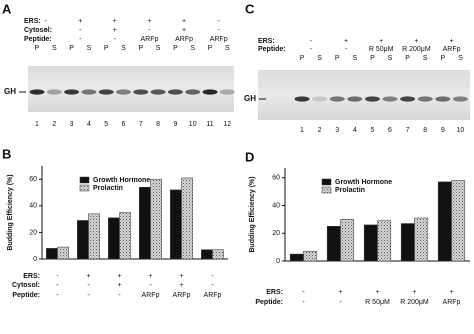  What do you see at coordinates (209, 124) in the screenshot?
I see `lane-number: 11` at bounding box center [209, 124].